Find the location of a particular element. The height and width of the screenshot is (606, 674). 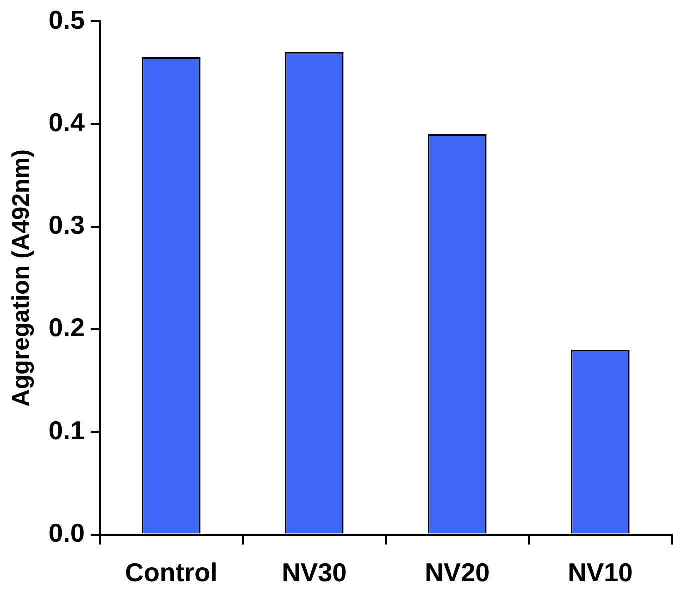

x-tick-label: NV30 is located at coordinates (314, 573).